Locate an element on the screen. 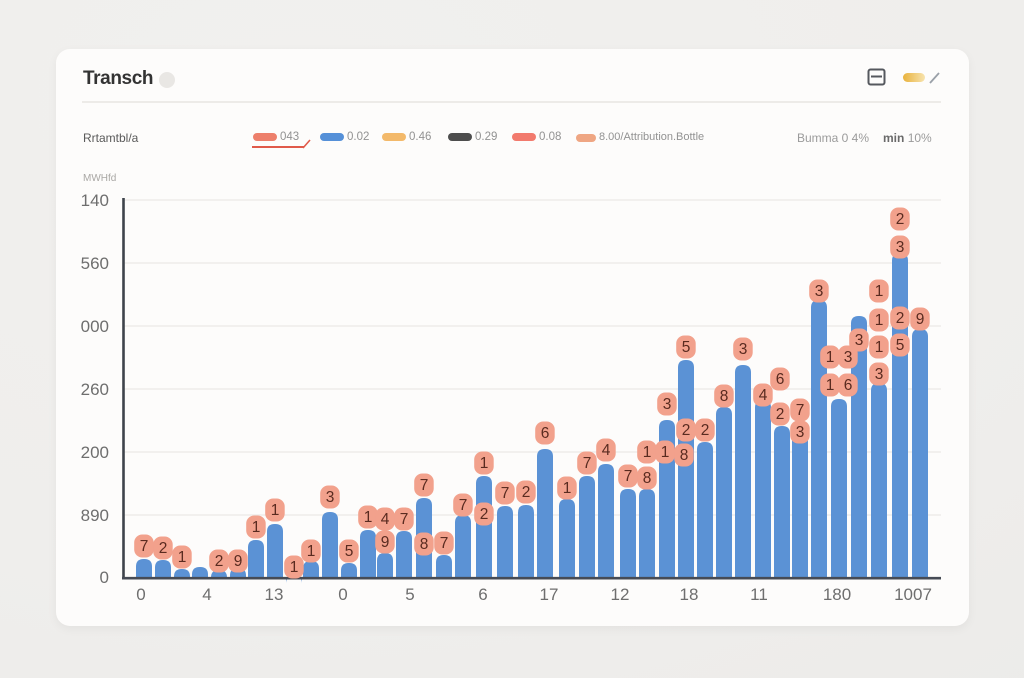  svg-text: 200 is located at coordinates (95, 452).